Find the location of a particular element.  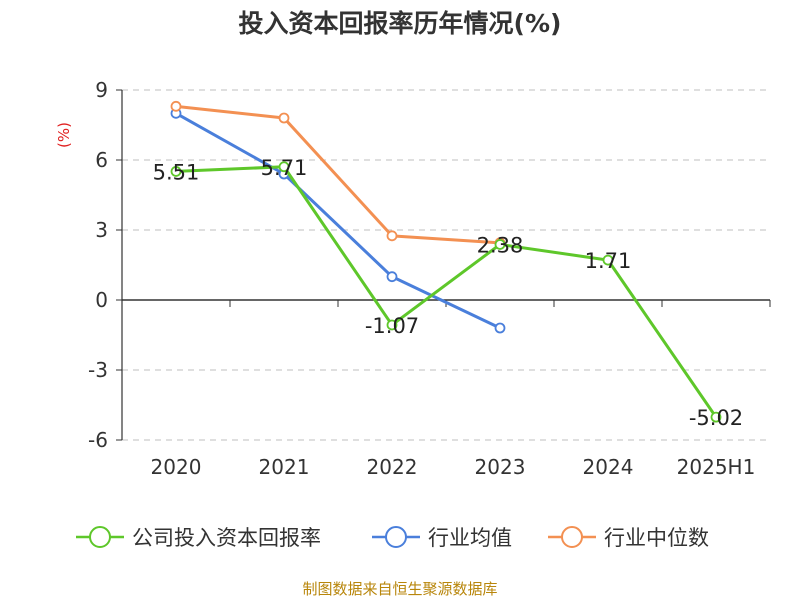

data-label: -1.07 is located at coordinates (392, 326).